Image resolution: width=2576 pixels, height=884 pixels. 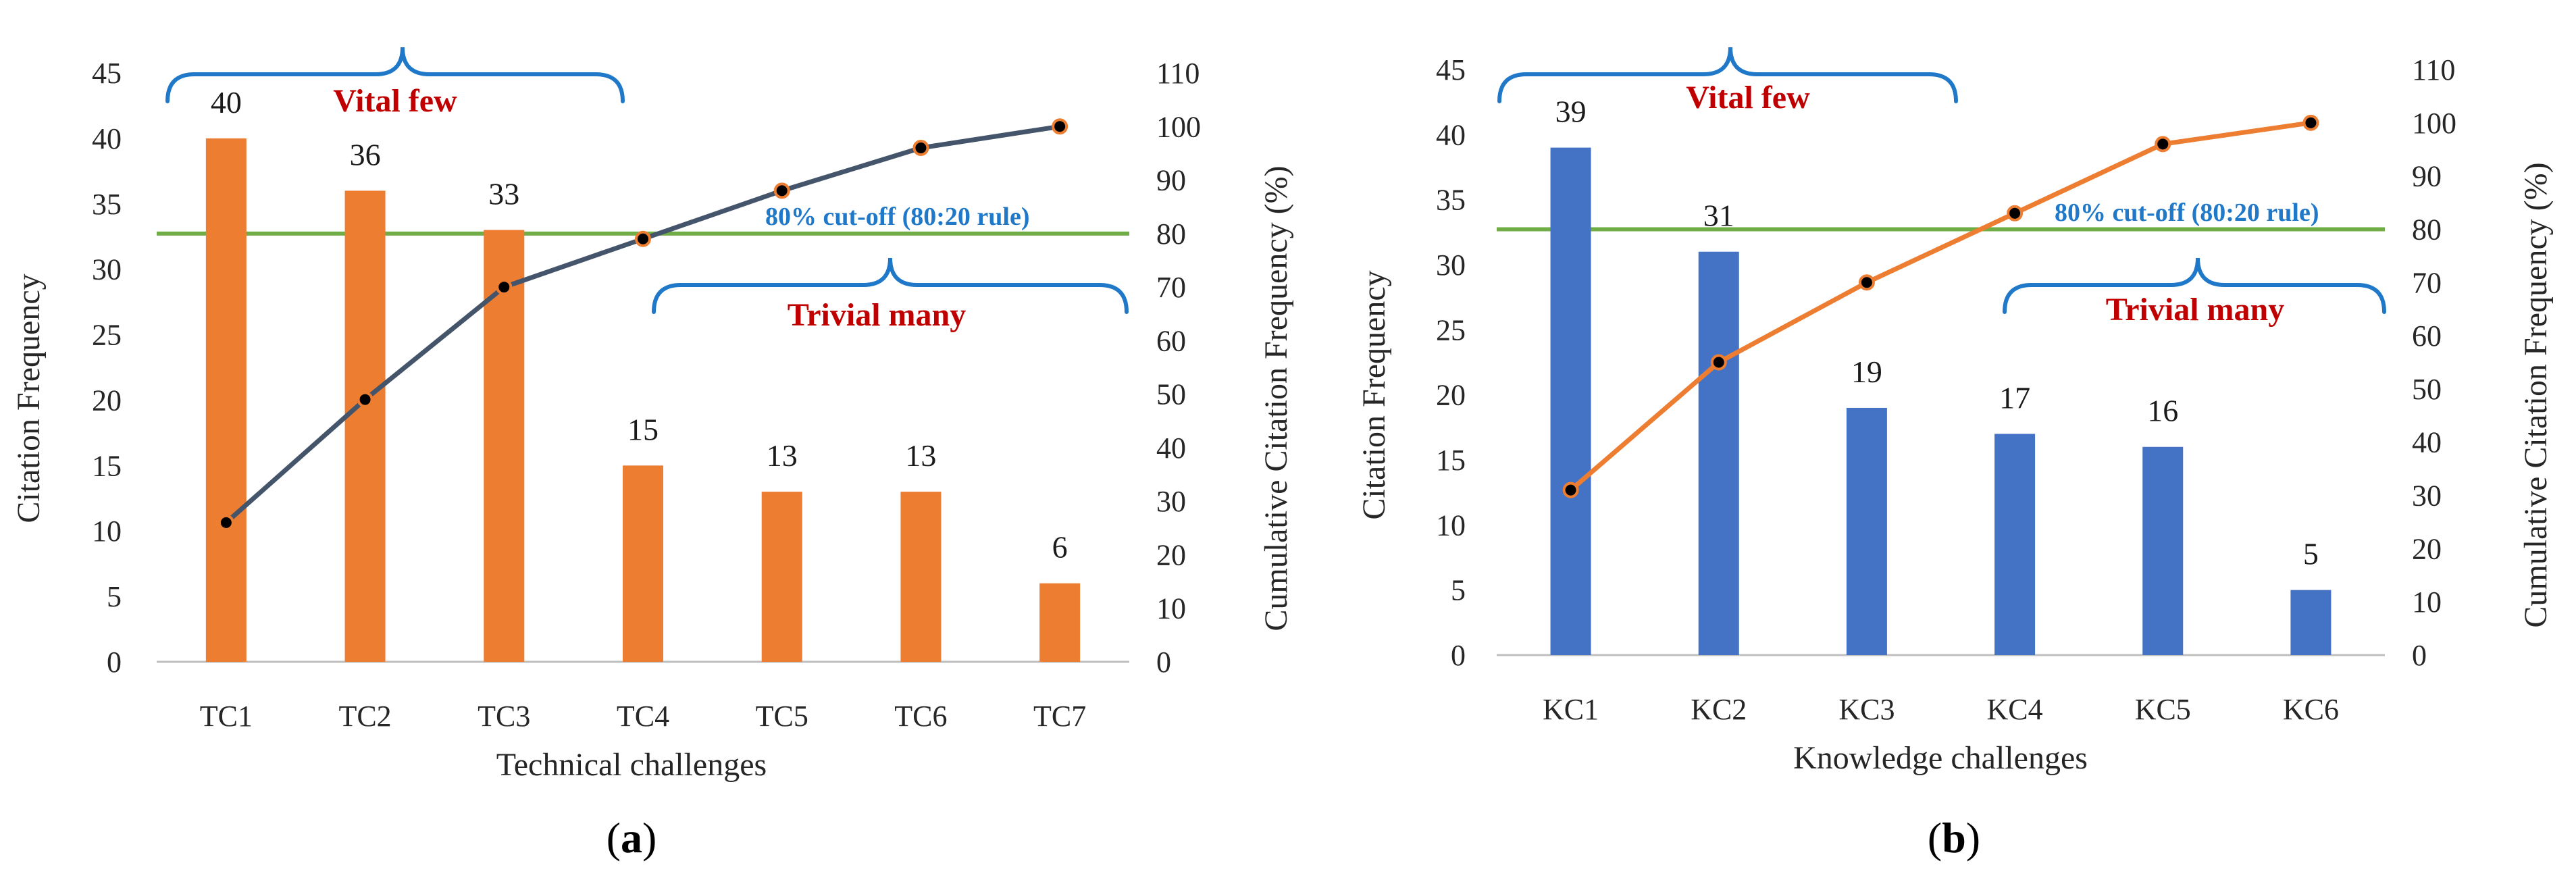 What do you see at coordinates (1178, 127) in the screenshot?
I see `right-y-tick-label: 100` at bounding box center [1178, 127].